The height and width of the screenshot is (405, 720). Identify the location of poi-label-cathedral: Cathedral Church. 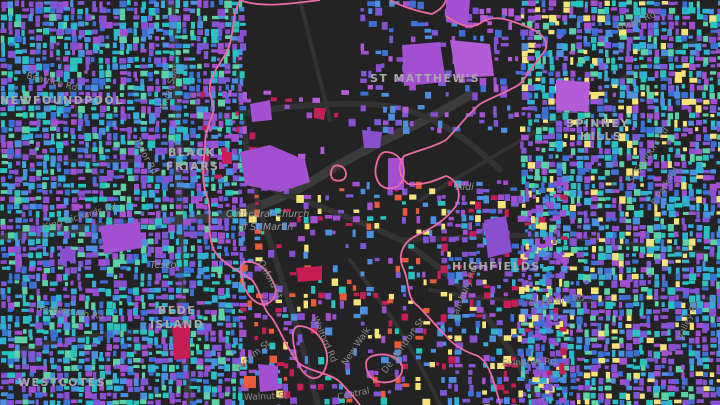
(267, 214).